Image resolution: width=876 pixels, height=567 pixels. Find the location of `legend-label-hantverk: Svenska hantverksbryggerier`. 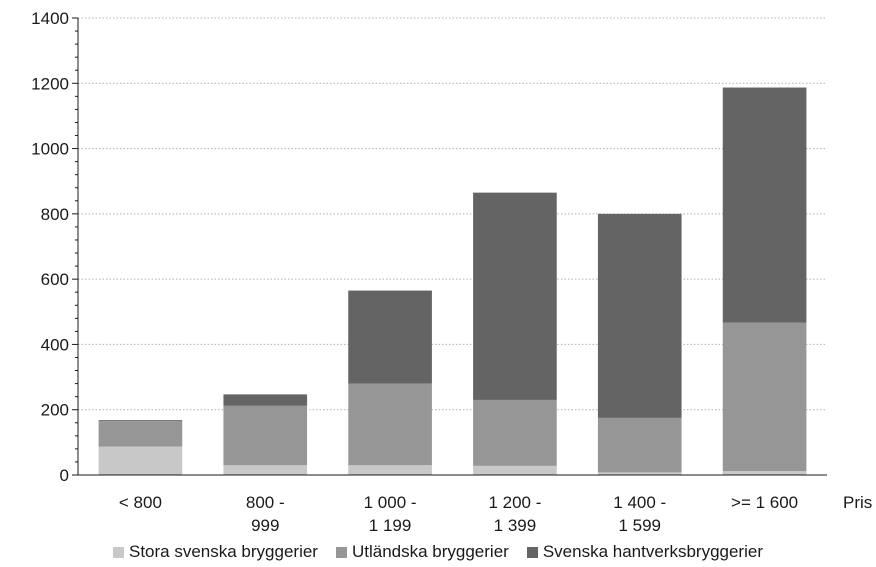

legend-label-hantverk: Svenska hantverksbryggerier is located at coordinates (652, 551).